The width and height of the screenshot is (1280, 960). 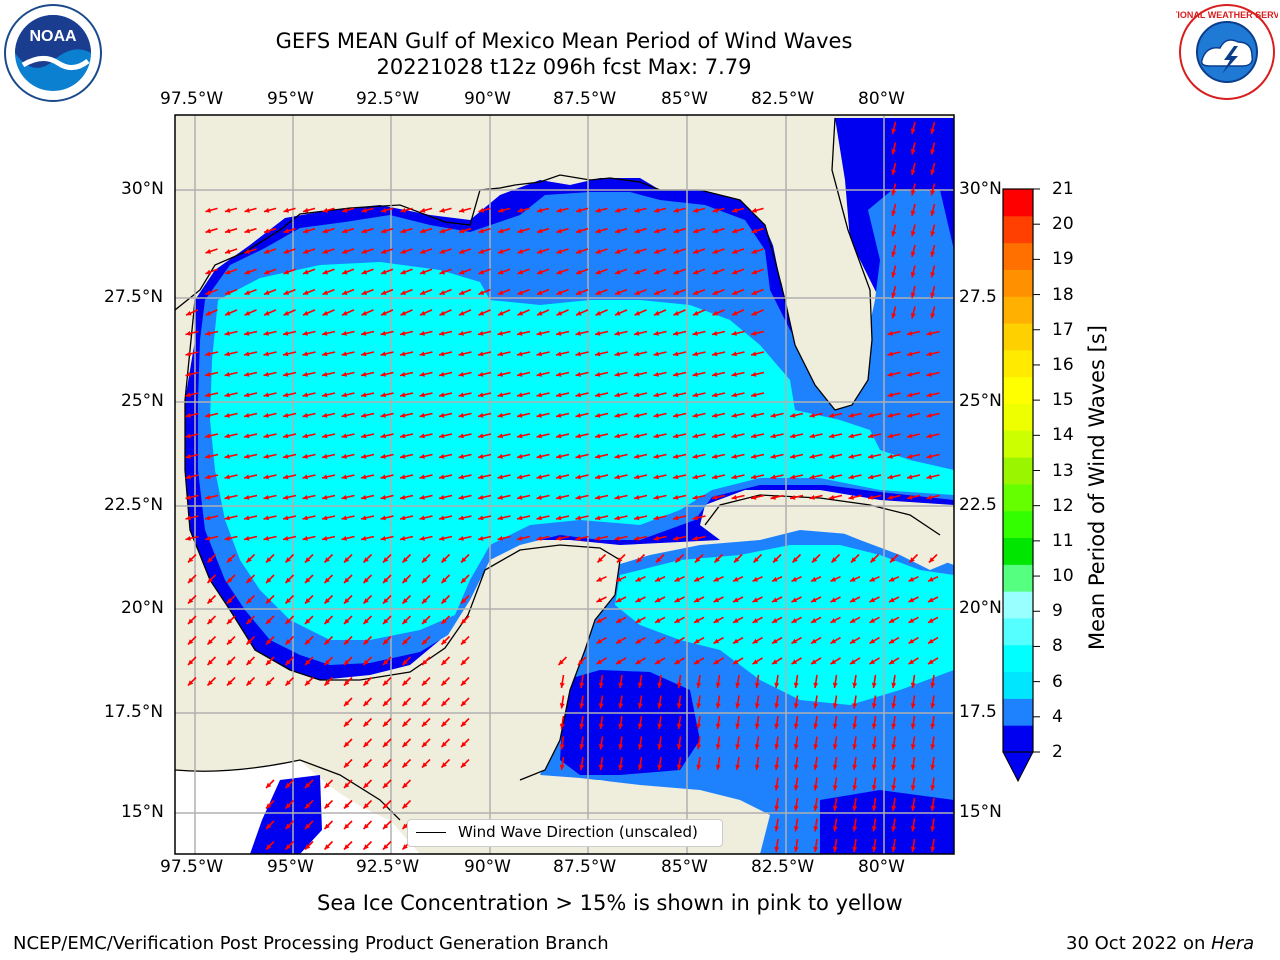 I want to click on colorbar-tick-label: 20, so click(x=1063, y=224).